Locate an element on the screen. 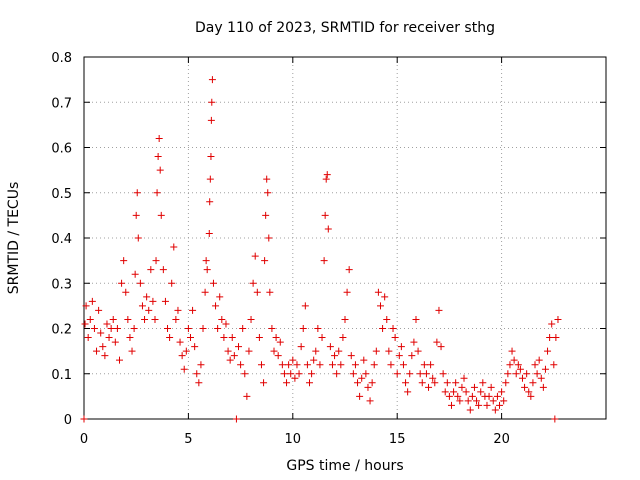  x-tick-label: 0 is located at coordinates (84, 439).